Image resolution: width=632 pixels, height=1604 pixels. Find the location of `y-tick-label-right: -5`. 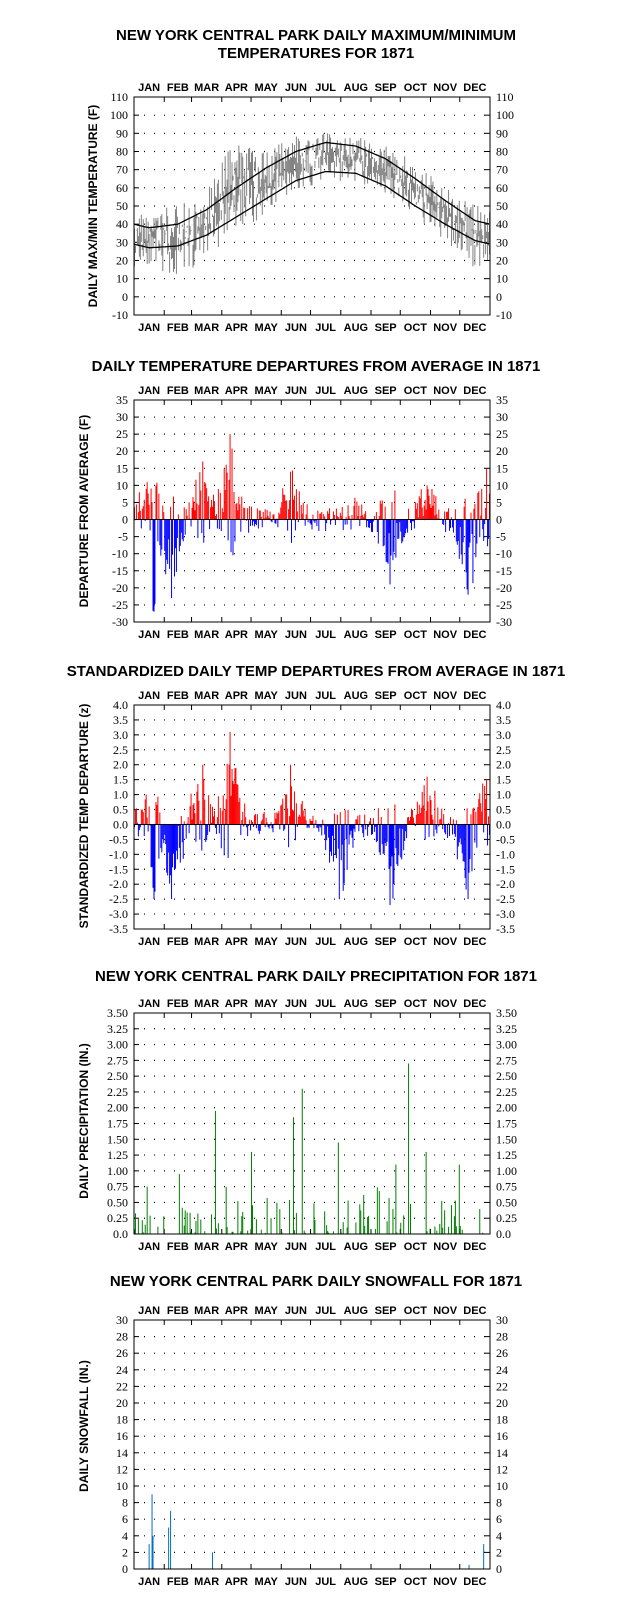

y-tick-label-right: -5 is located at coordinates (501, 537).